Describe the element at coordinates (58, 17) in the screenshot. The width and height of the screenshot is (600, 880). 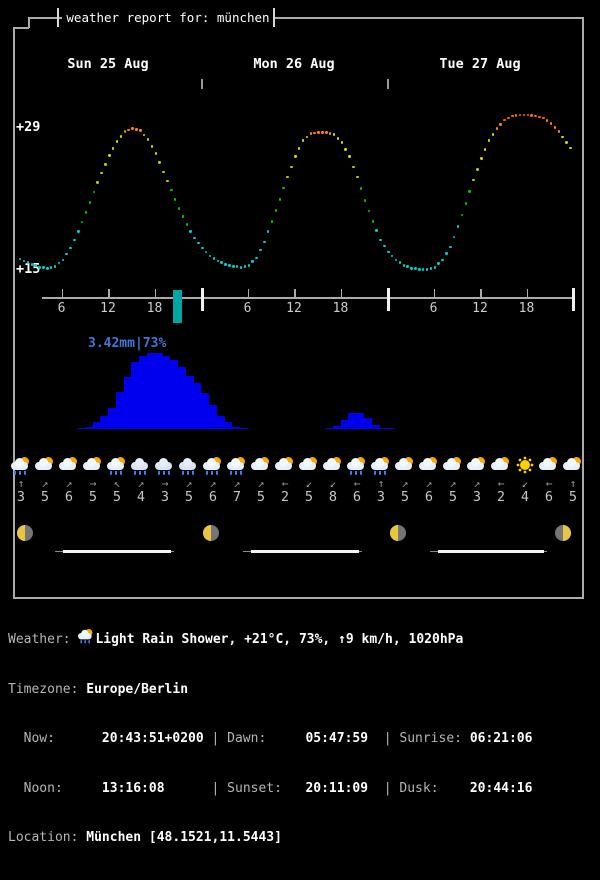
I see `title-delimiter-left` at that location.